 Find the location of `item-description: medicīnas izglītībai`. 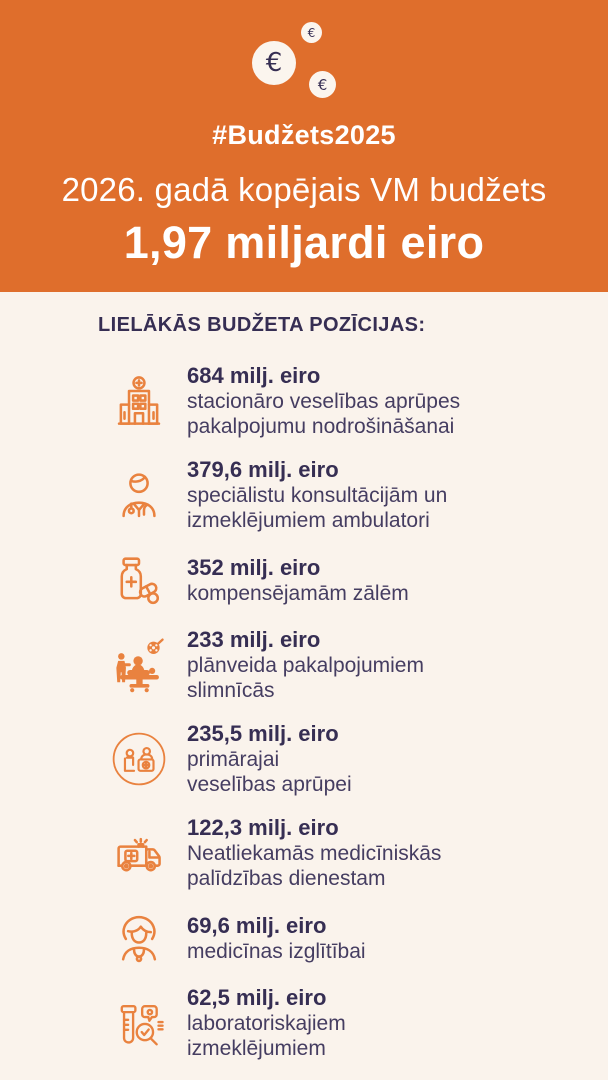

item-description: medicīnas izglītībai is located at coordinates (276, 951).